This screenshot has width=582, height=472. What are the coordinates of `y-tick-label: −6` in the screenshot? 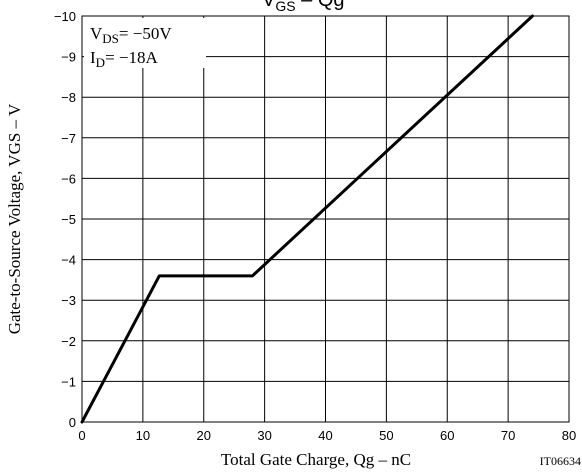 It's located at (68, 178).